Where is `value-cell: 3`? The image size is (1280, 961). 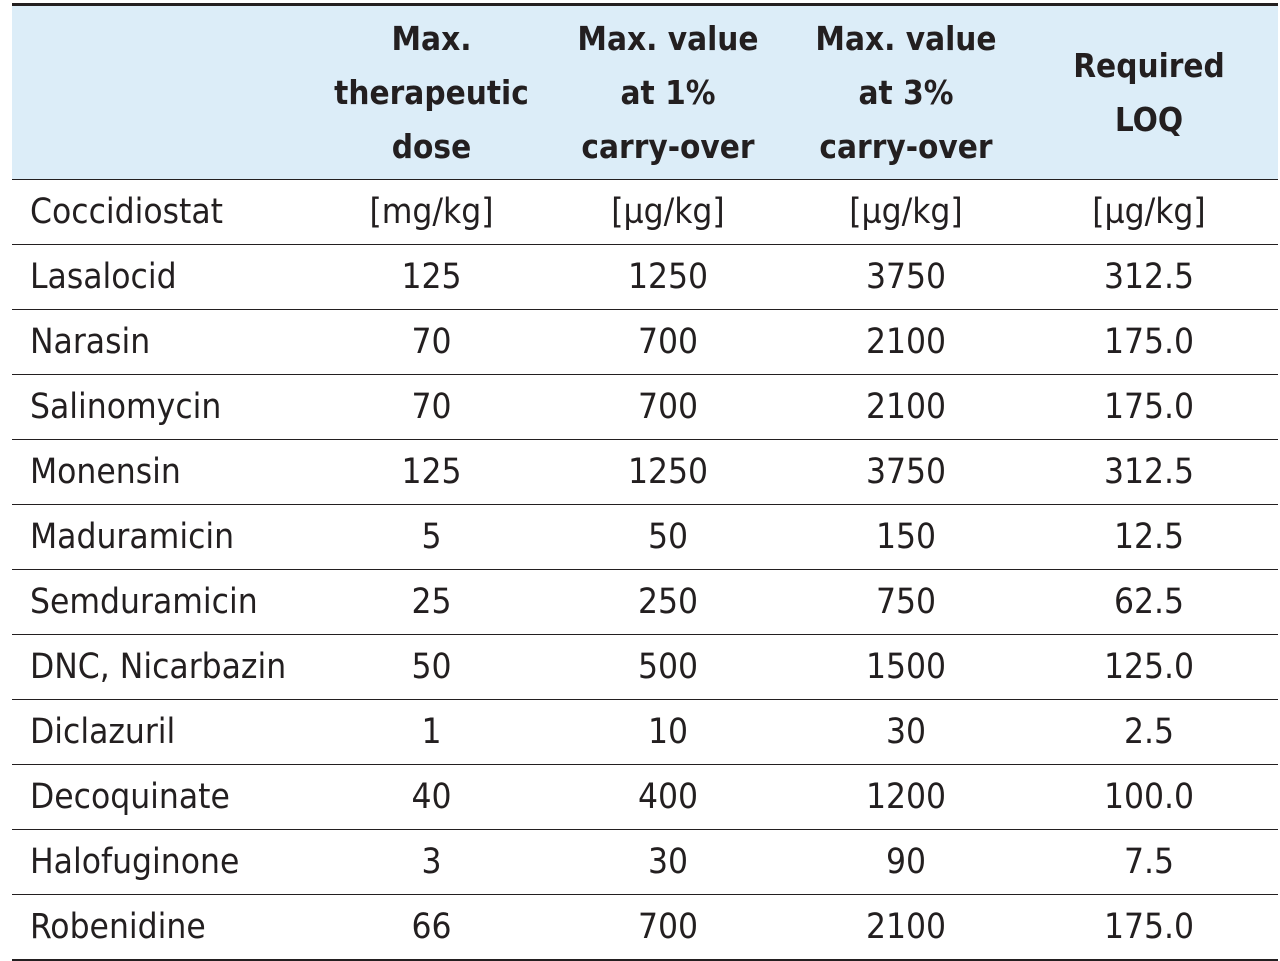 value-cell: 3 is located at coordinates (431, 862).